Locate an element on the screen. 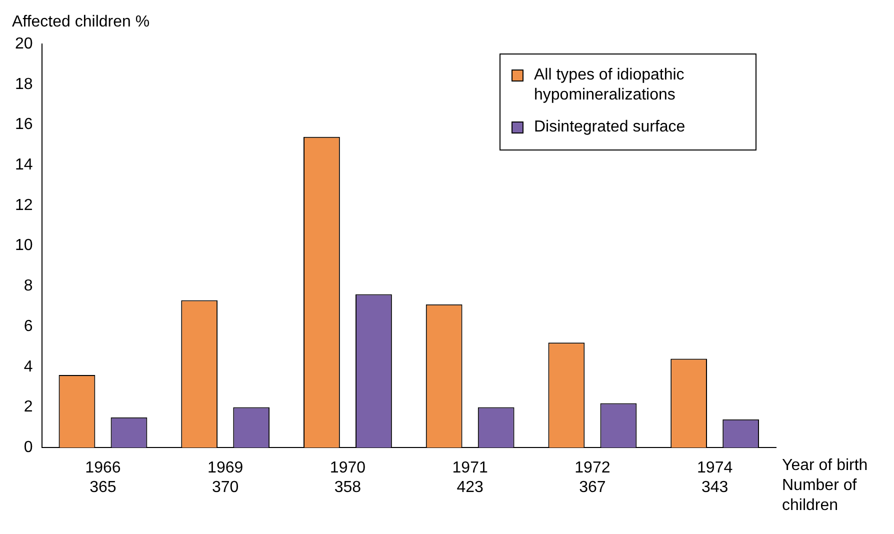 The image size is (894, 534). x-tick-label: 1972 367 is located at coordinates (592, 478).